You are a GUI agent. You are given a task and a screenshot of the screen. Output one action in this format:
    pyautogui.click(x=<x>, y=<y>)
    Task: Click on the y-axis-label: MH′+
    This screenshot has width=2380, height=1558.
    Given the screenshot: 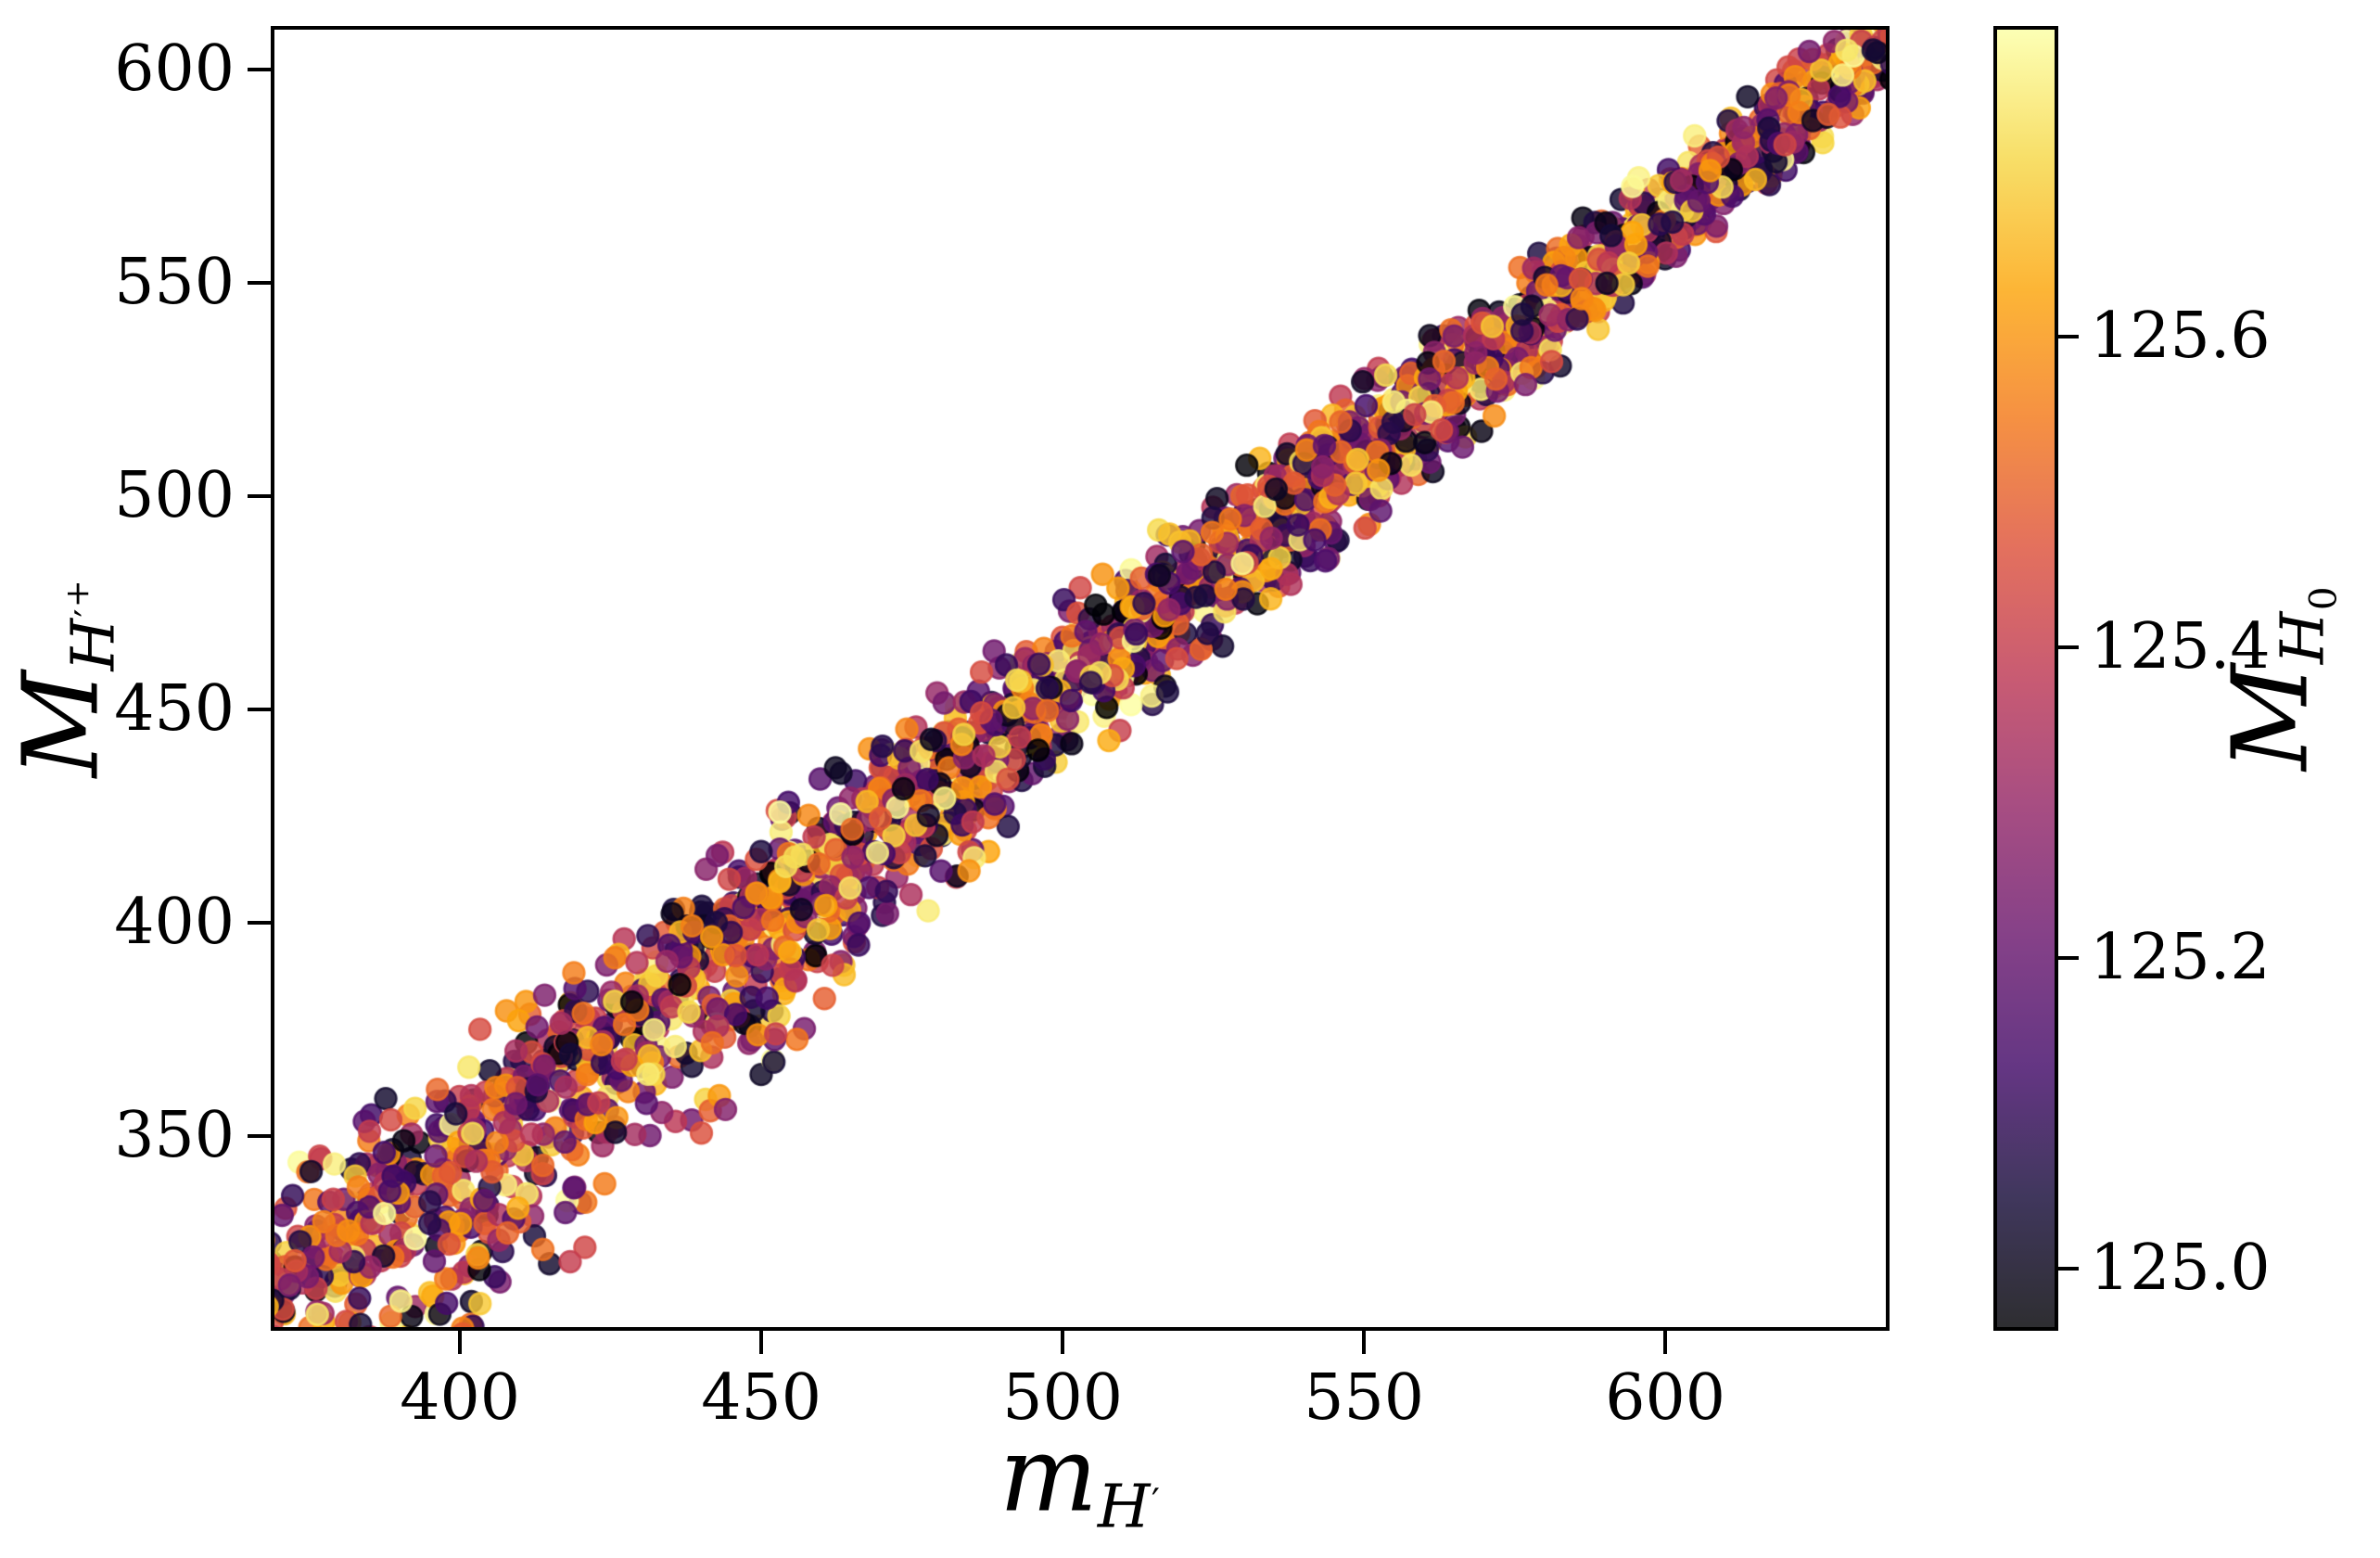 What is the action you would take?
    pyautogui.click(x=73, y=677)
    